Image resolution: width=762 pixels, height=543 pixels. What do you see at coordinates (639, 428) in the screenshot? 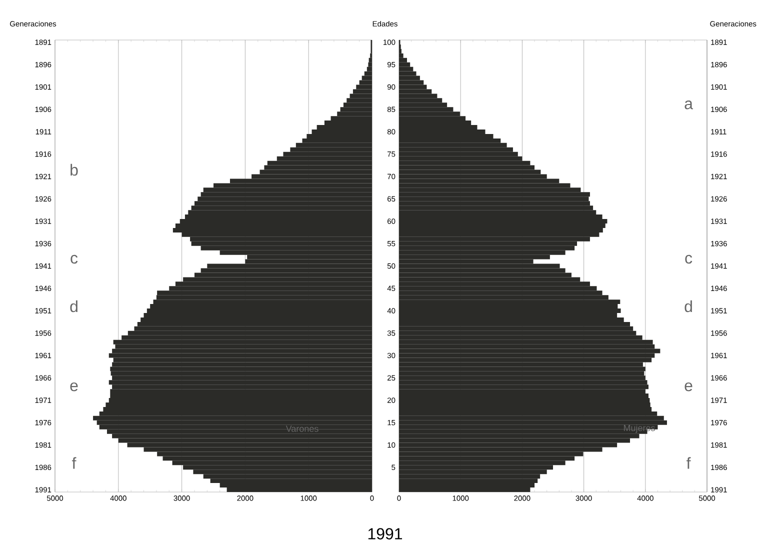
I see `series-label: Mujeres` at bounding box center [639, 428].